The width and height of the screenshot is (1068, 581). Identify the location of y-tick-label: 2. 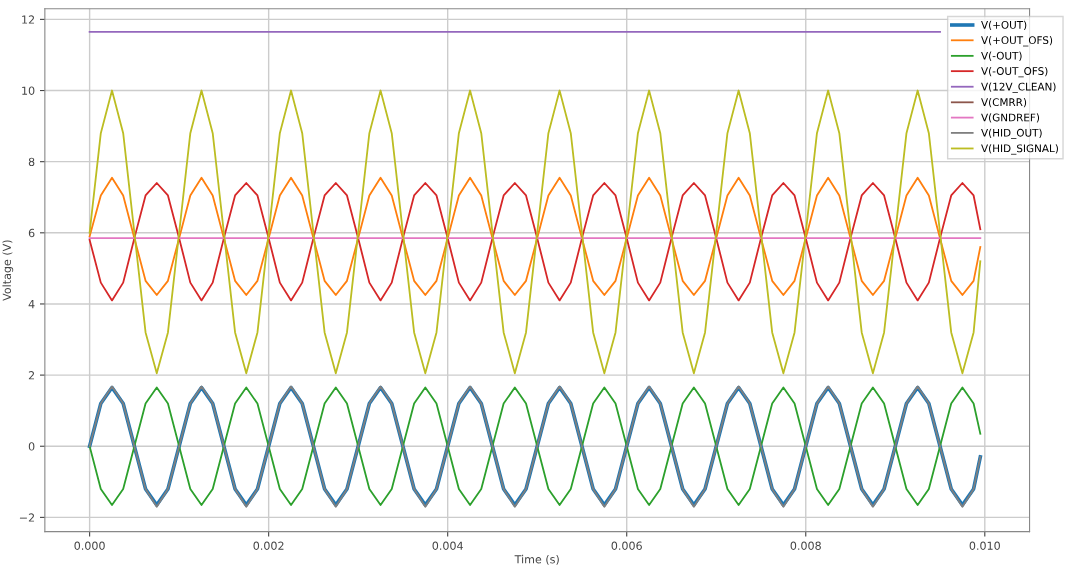
(31, 375).